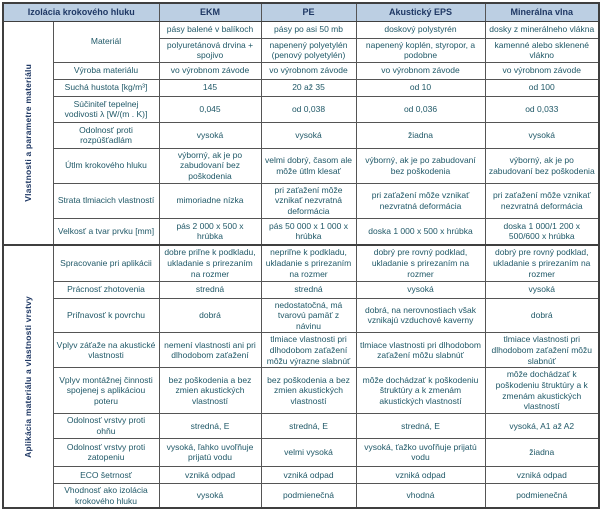  What do you see at coordinates (542, 50) in the screenshot?
I see `value-cell: kamenné alebo sklenené vlákno` at bounding box center [542, 50].